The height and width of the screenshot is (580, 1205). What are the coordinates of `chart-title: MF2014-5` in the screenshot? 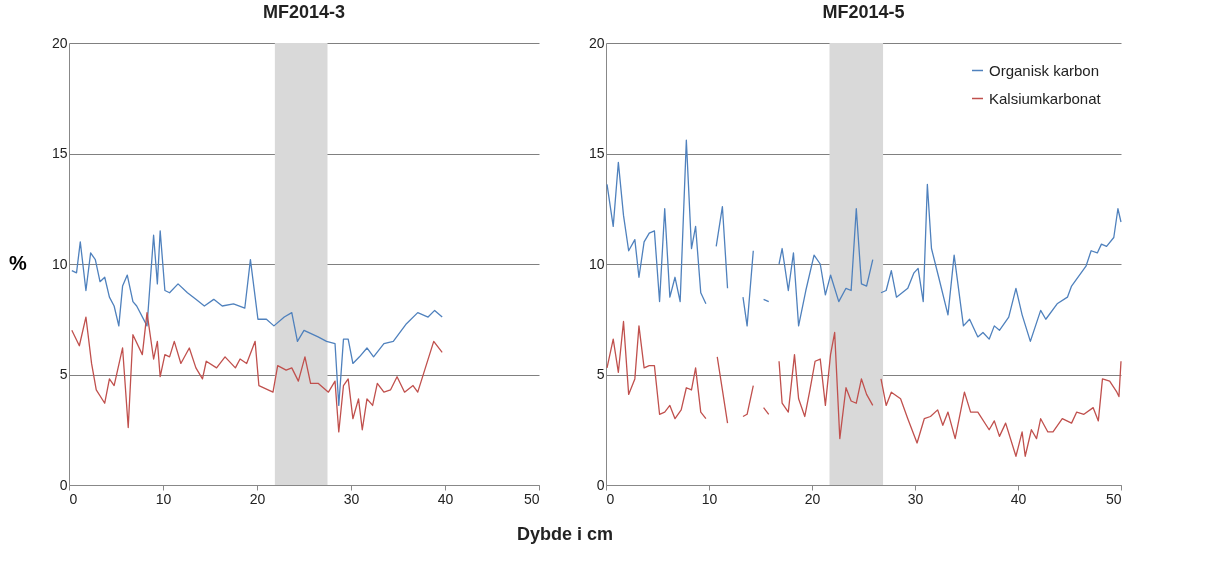 It's located at (863, 12).